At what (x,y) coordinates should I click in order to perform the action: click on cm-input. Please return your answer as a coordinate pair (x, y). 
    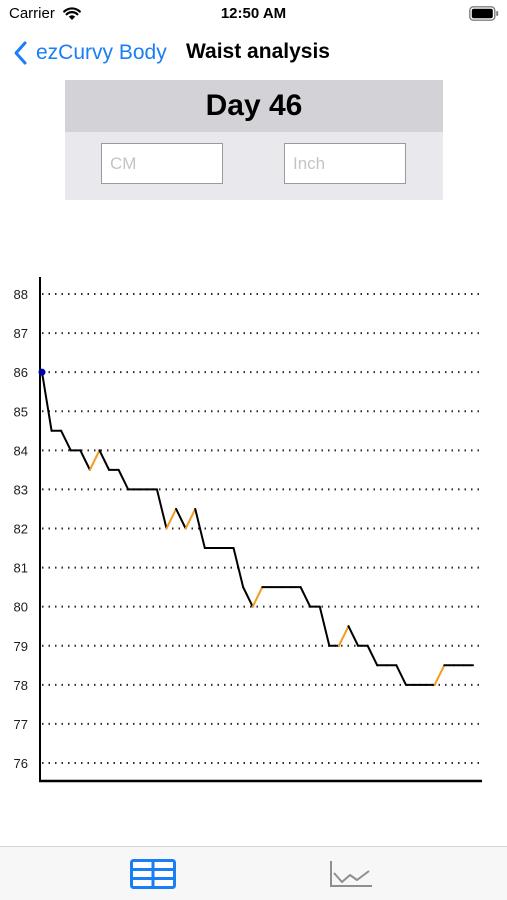
    Looking at the image, I should click on (162, 163).